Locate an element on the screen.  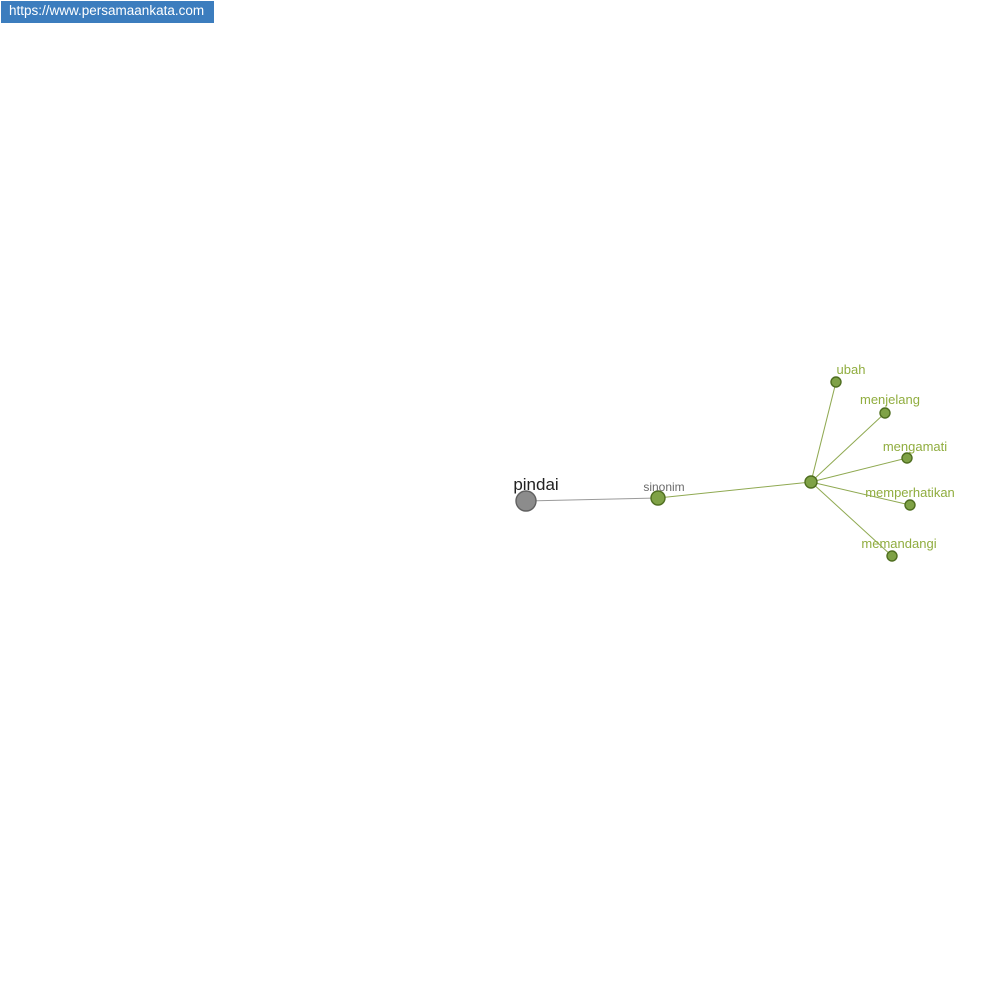
edge-hub-mengamati is located at coordinates (859, 470).